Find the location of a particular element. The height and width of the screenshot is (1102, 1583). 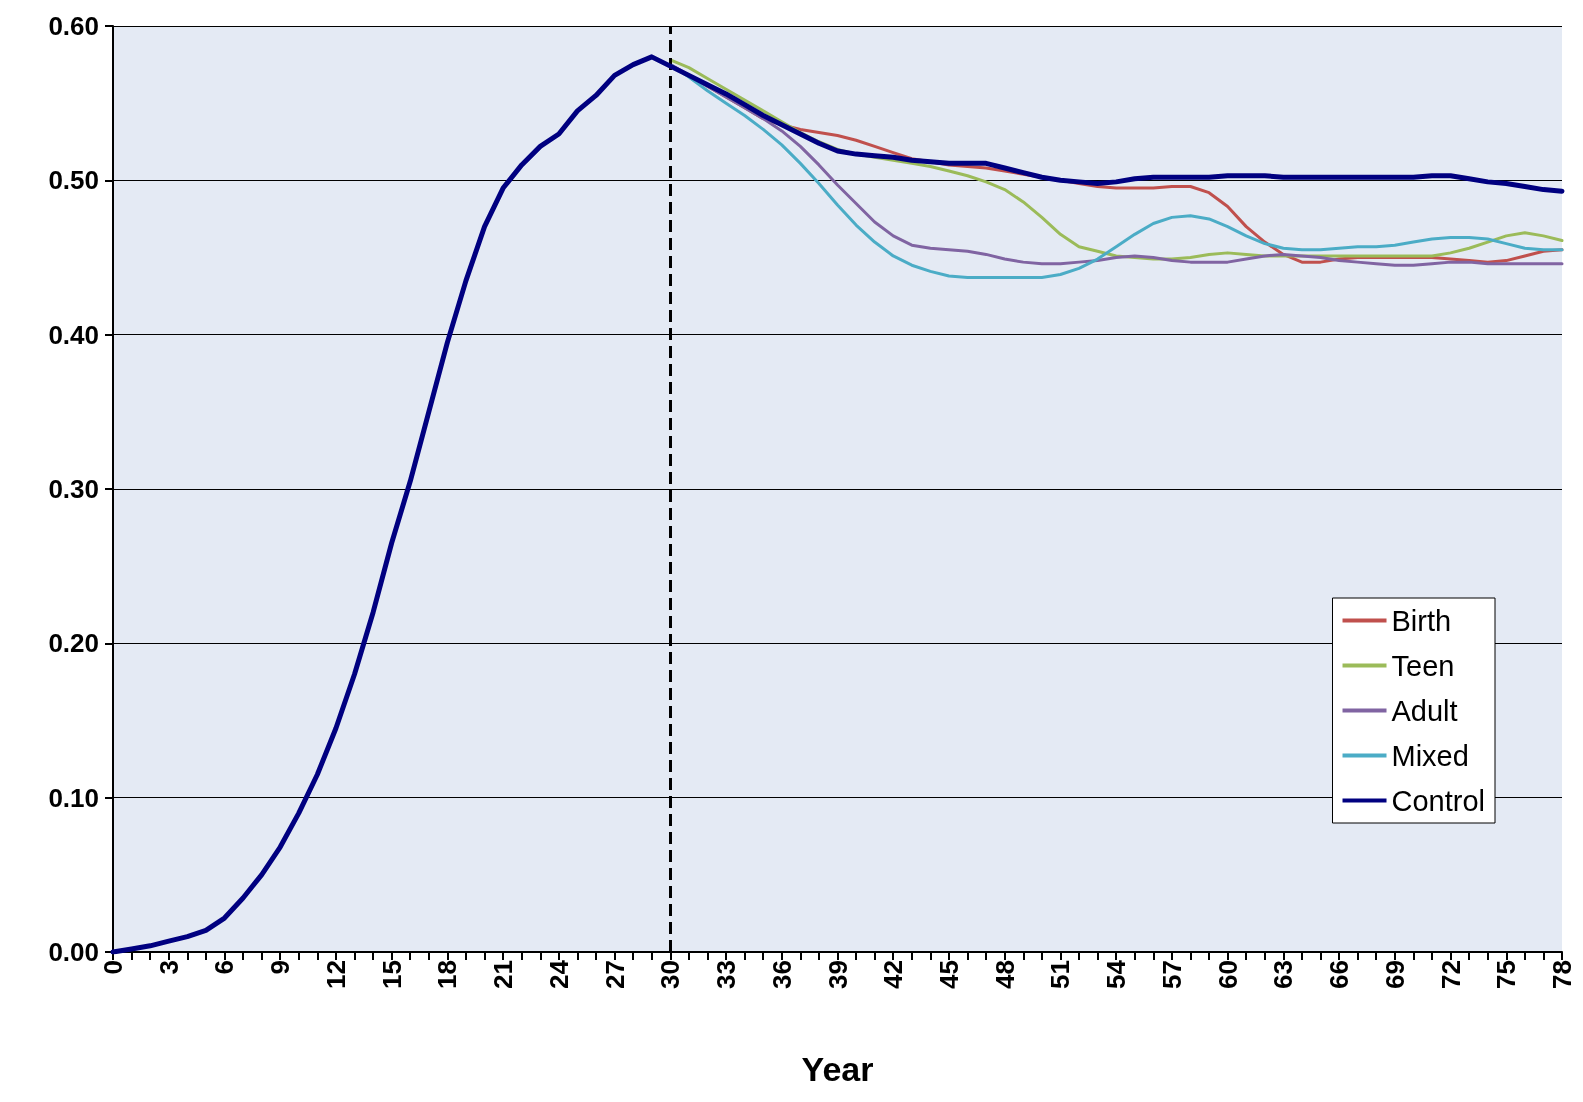

x-tick-label: 3 is located at coordinates (168, 967).